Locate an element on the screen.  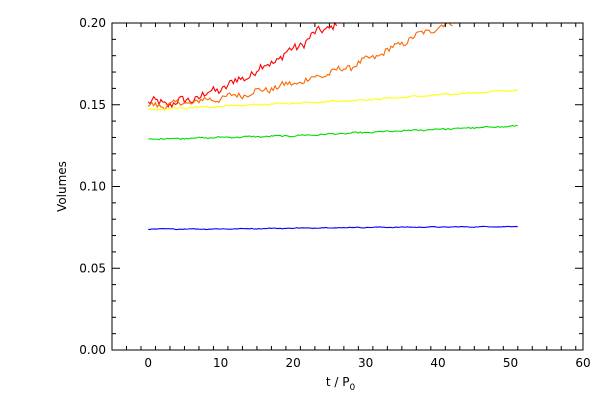
y-tick-label: 0.10 is located at coordinates (92, 187).